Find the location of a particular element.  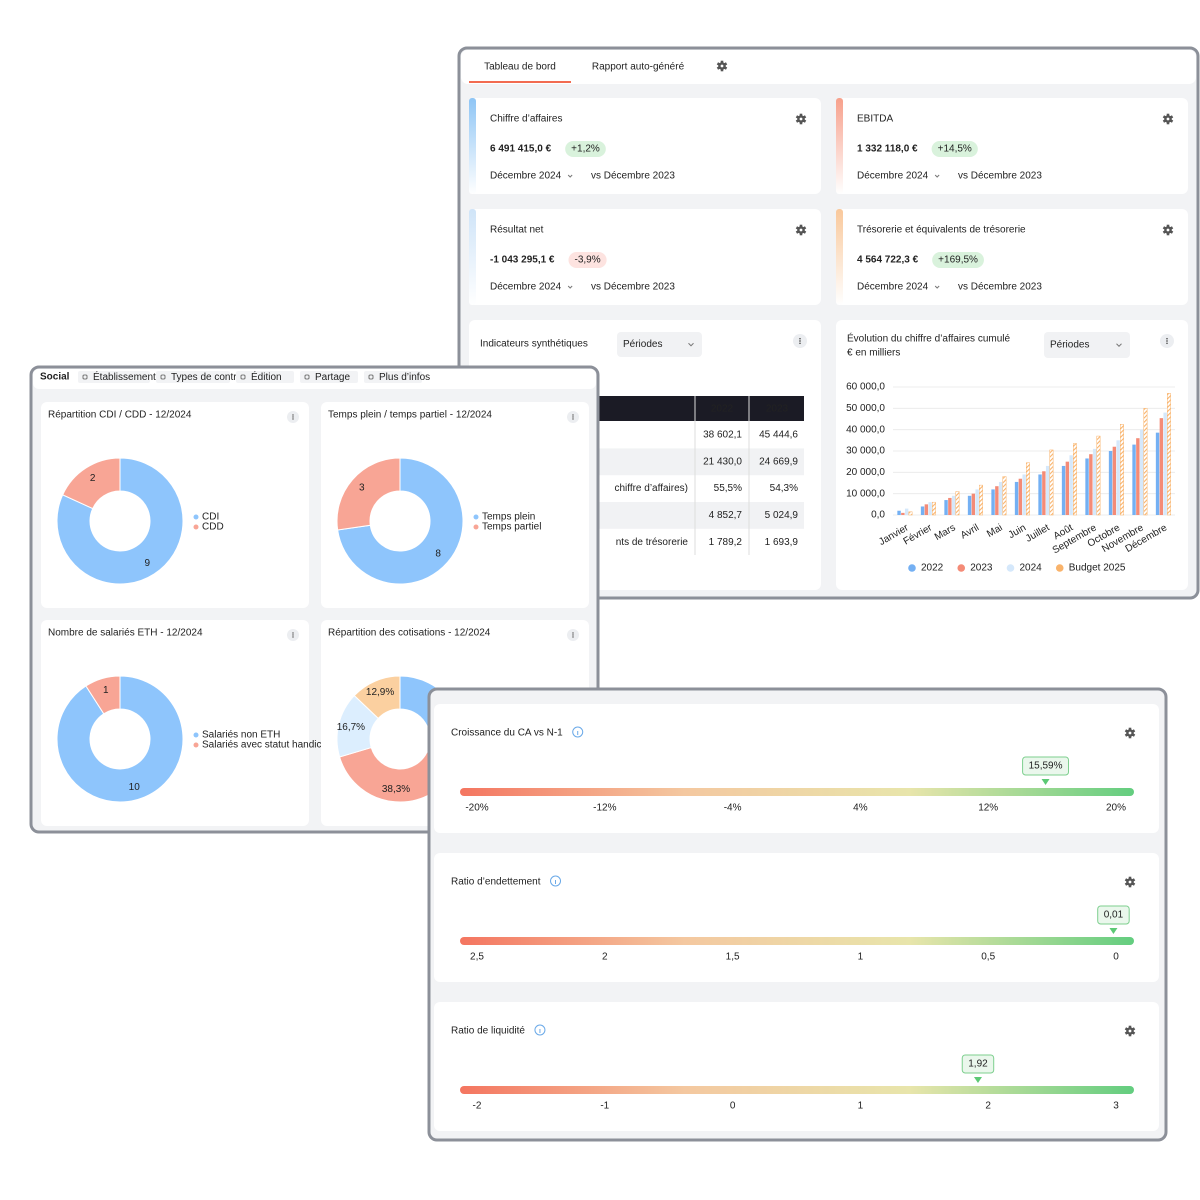

gauge-title: Ratio de liquidité is located at coordinates (488, 1031).